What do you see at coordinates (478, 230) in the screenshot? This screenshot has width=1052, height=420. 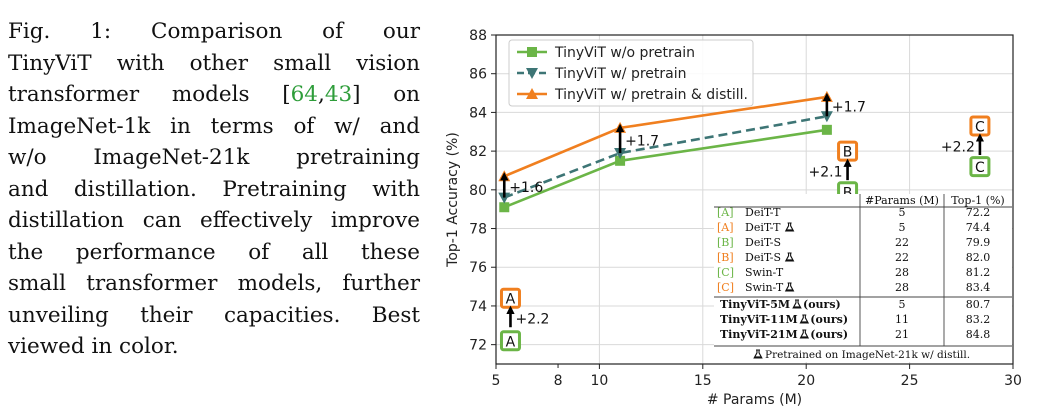 I see `y-tick-label: 78` at bounding box center [478, 230].